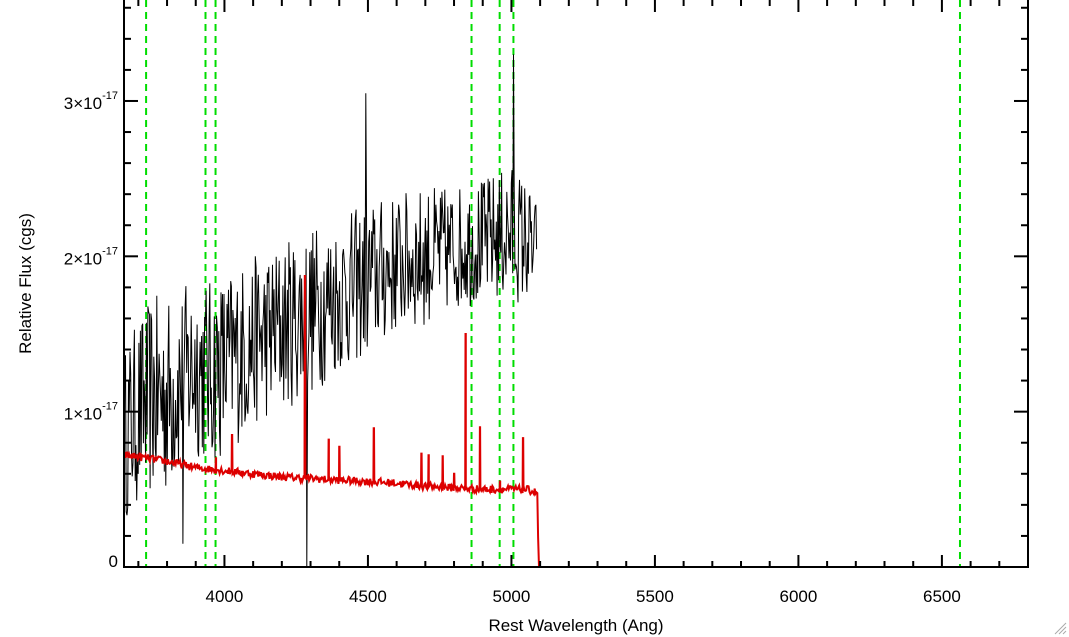 This screenshot has height=637, width=1069. What do you see at coordinates (113, 561) in the screenshot?
I see `y-tick-label: 0` at bounding box center [113, 561].